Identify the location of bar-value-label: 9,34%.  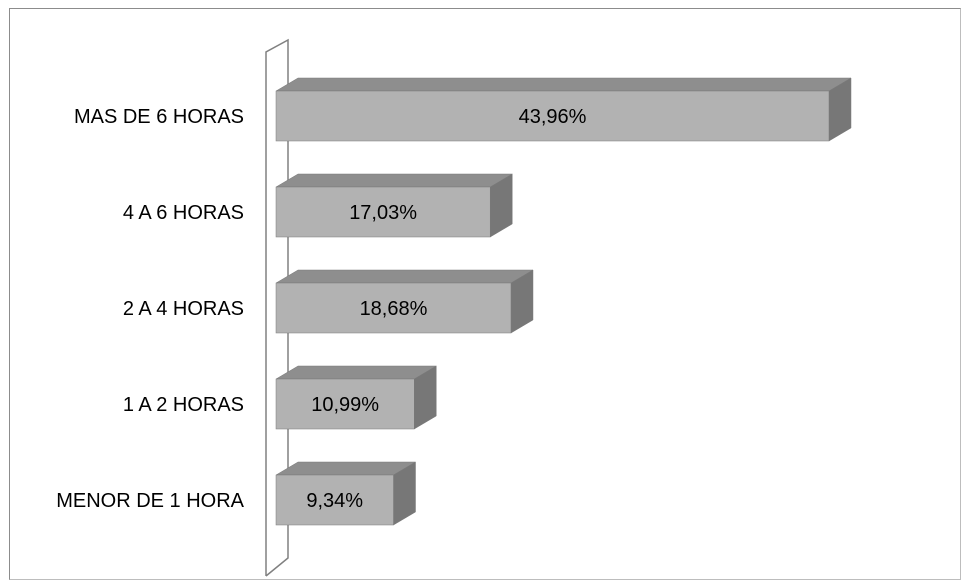
(334, 501).